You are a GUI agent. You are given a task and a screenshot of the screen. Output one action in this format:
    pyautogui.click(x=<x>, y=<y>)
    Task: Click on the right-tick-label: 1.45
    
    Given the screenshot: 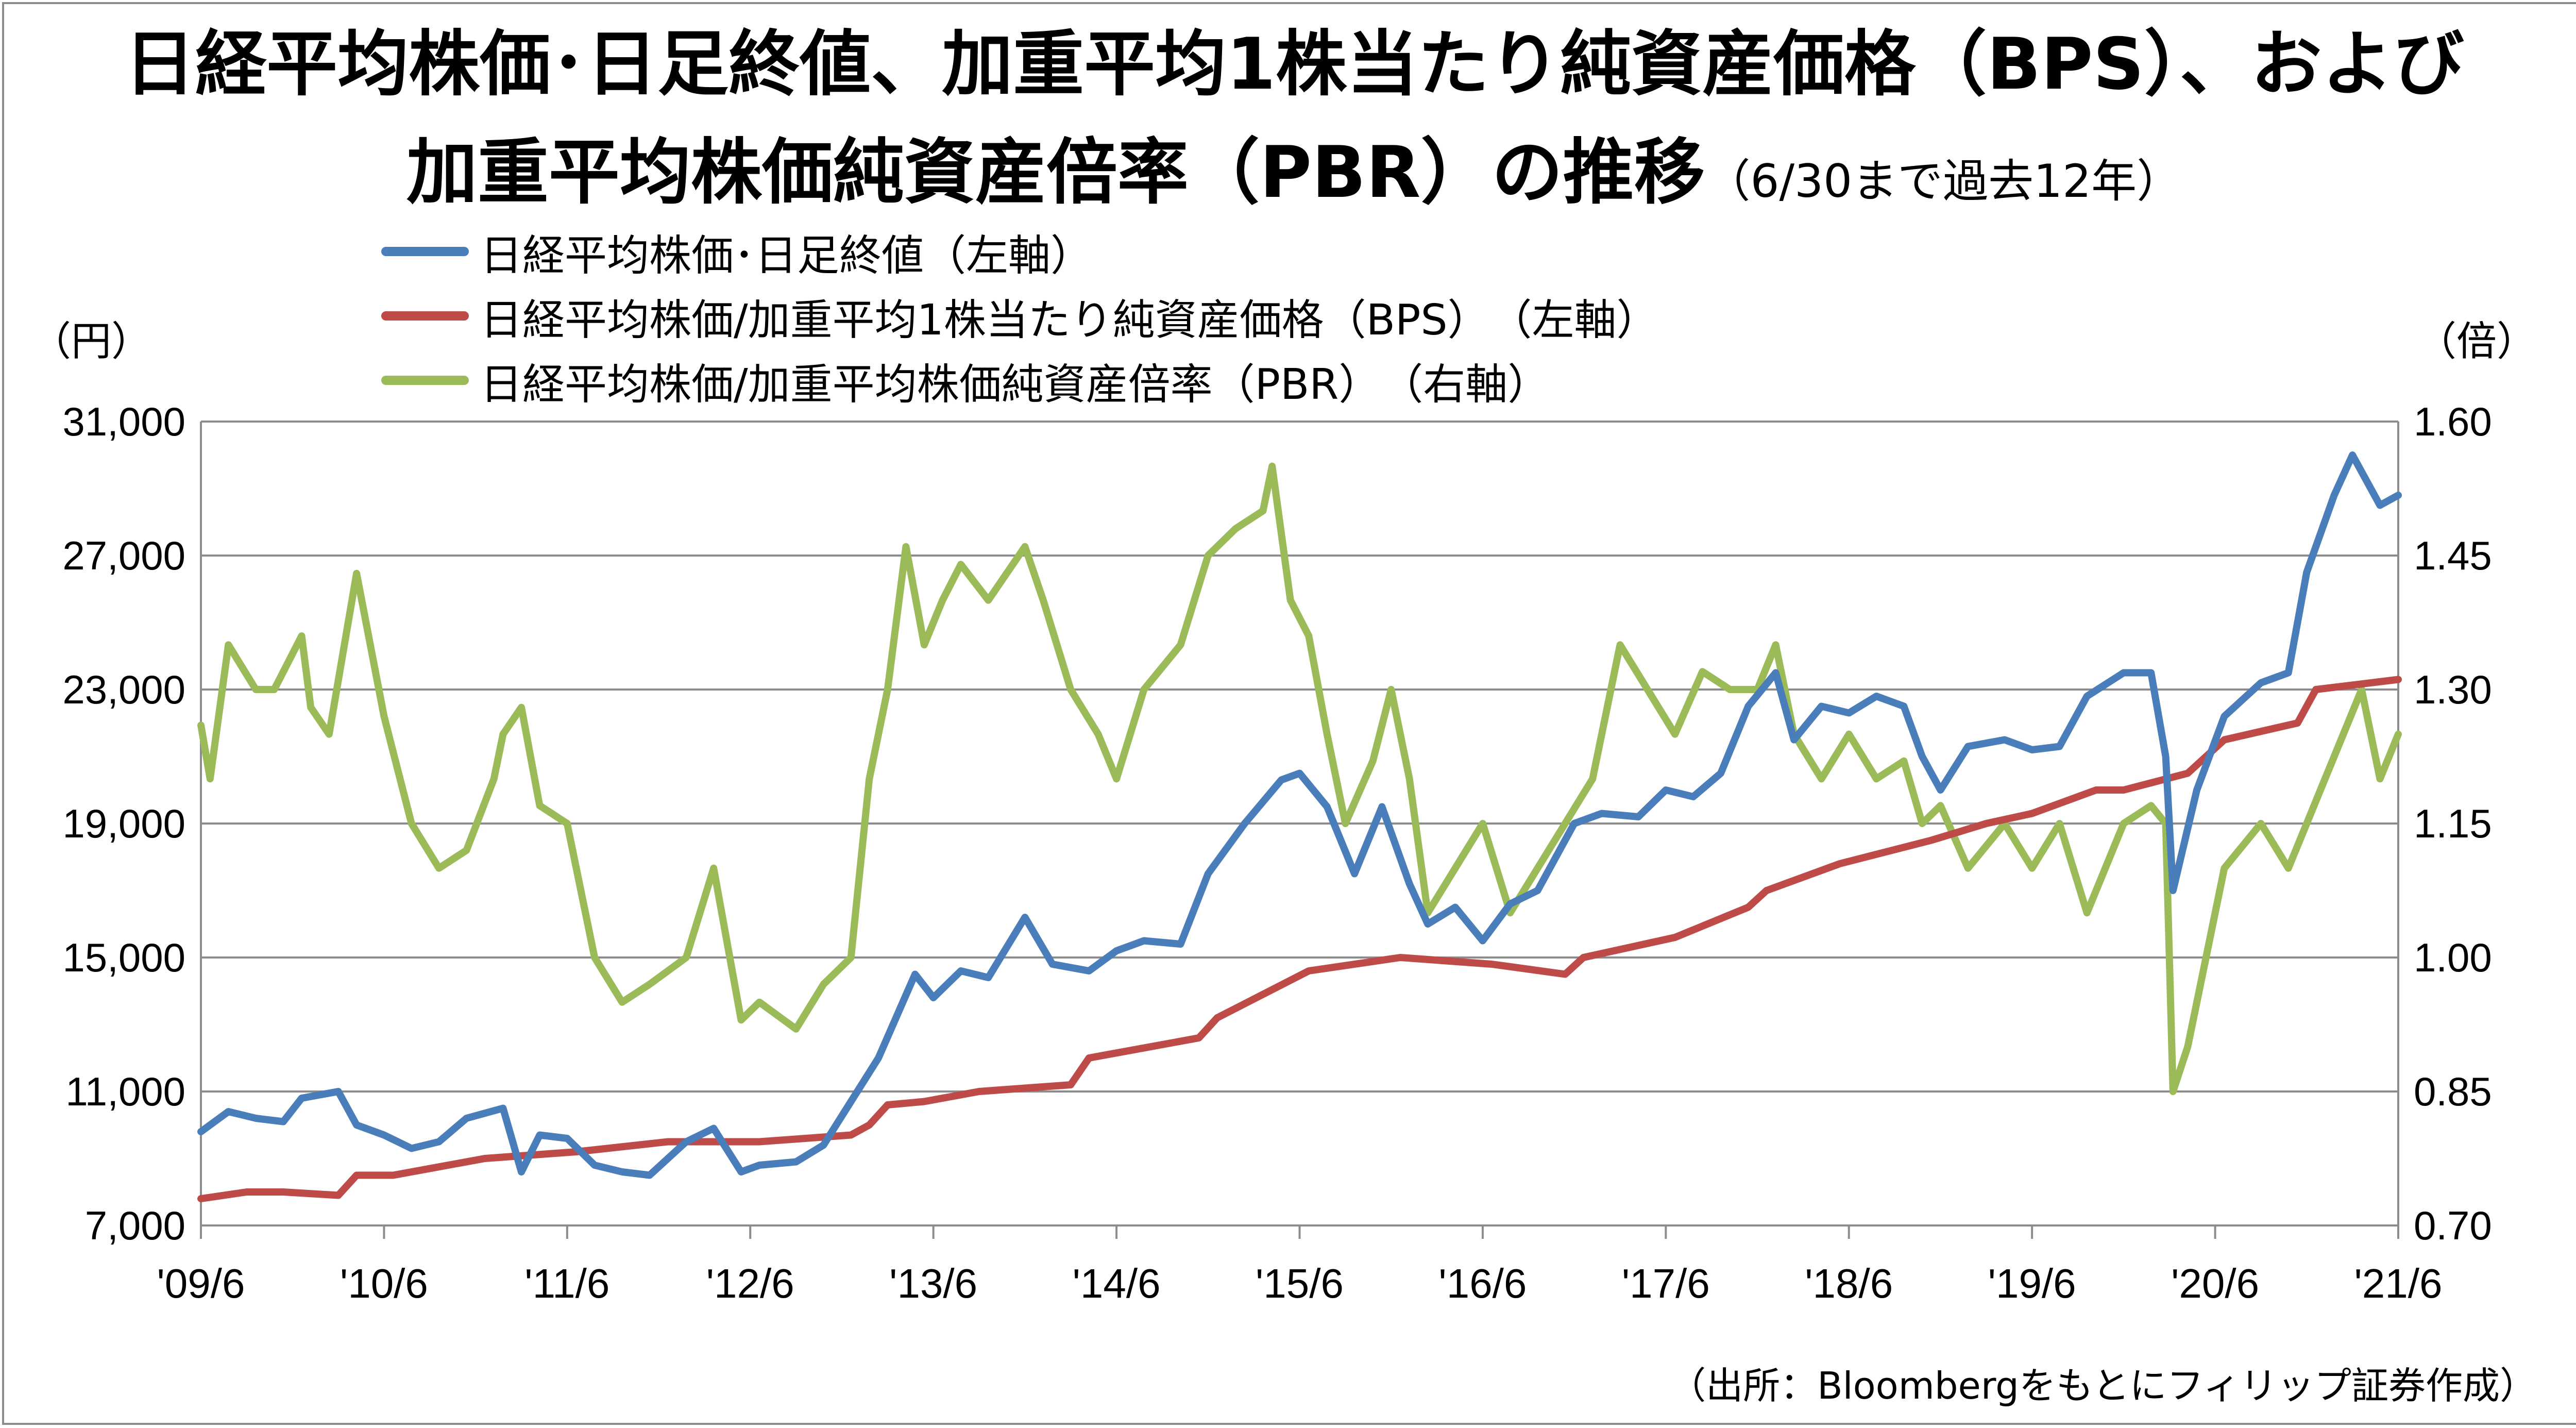 What is the action you would take?
    pyautogui.click(x=2453, y=555)
    